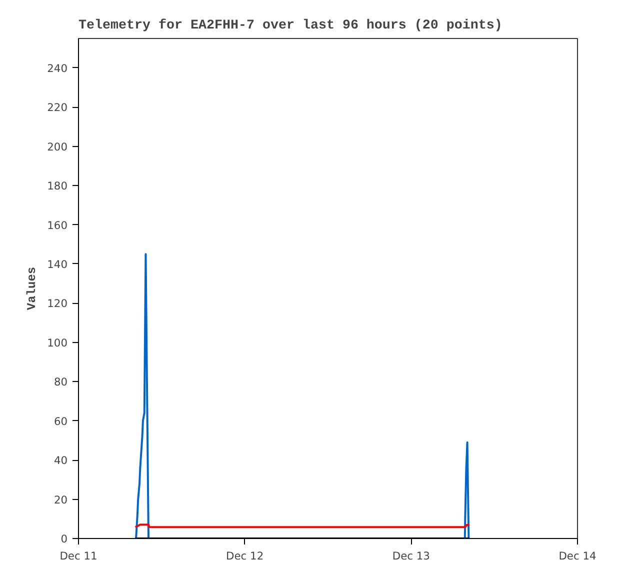 The height and width of the screenshot is (579, 618). Describe the element at coordinates (61, 499) in the screenshot. I see `y-tick-label: 20` at that location.